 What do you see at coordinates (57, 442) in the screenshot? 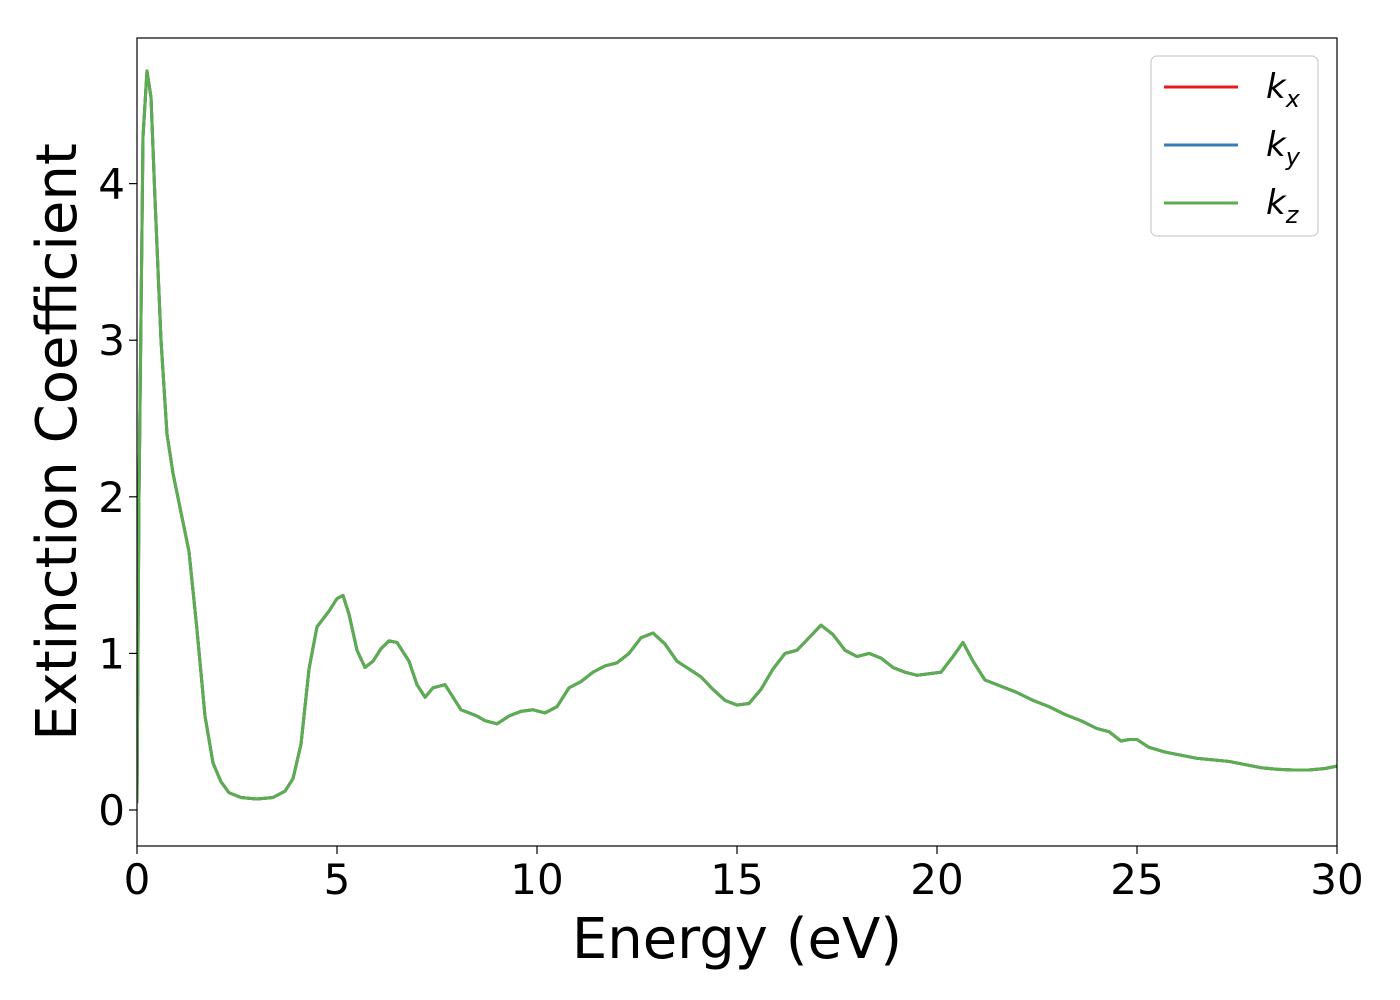
I see `y-axis-title: Extinction Coefficient` at bounding box center [57, 442].